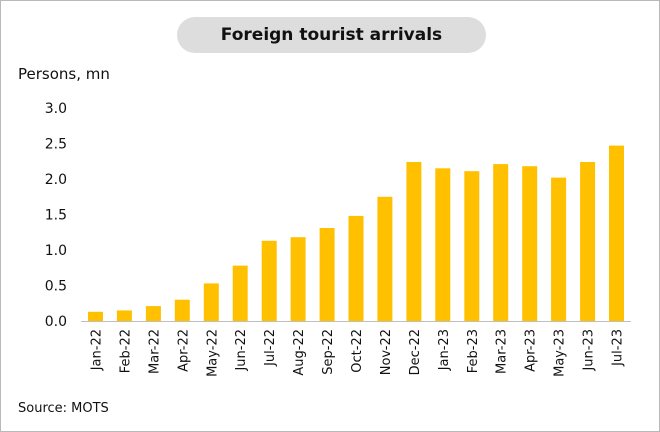 This screenshot has height=432, width=660. I want to click on x-tick-label: Oct-22, so click(357, 351).